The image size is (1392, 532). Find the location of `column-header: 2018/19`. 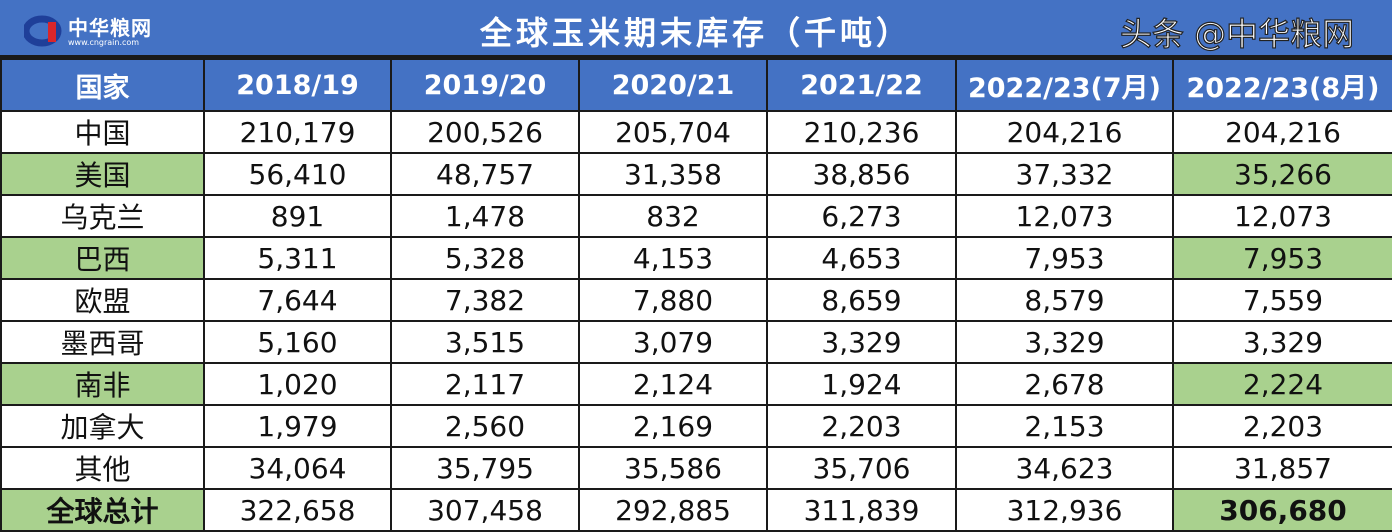

column-header: 2018/19 is located at coordinates (297, 85).